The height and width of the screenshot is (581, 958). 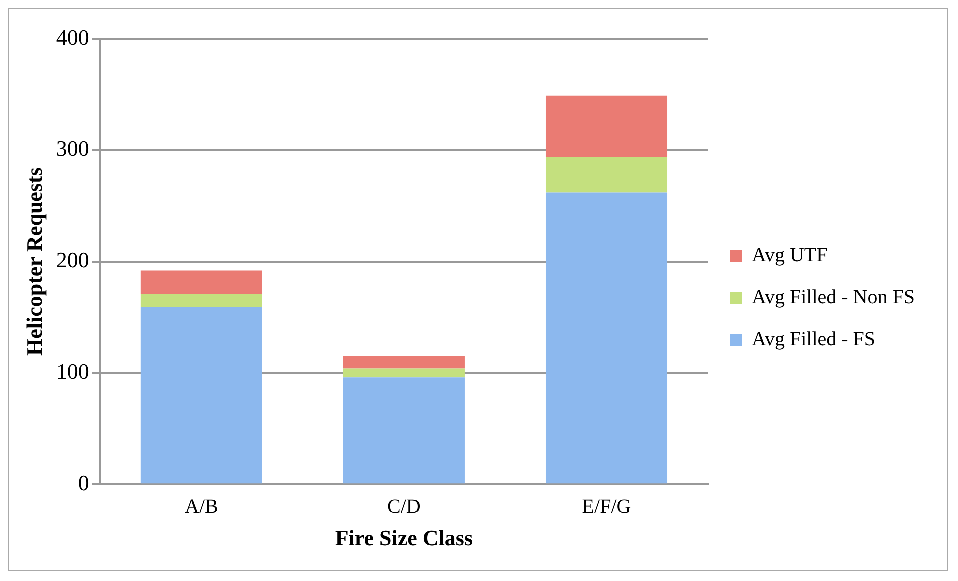 What do you see at coordinates (607, 507) in the screenshot?
I see `x-tick-label: E/F/G` at bounding box center [607, 507].